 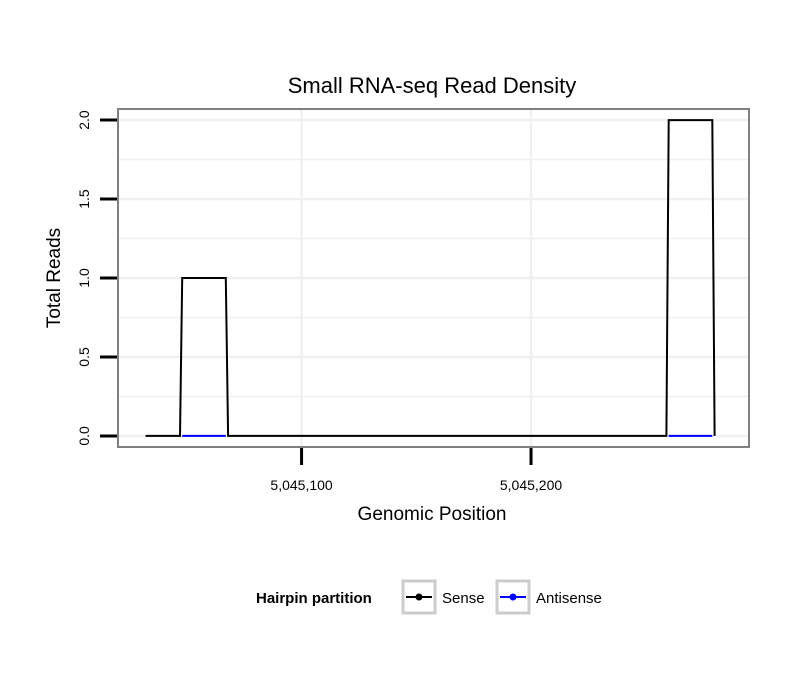 What do you see at coordinates (84, 199) in the screenshot?
I see `y-tick-label: 1.5` at bounding box center [84, 199].